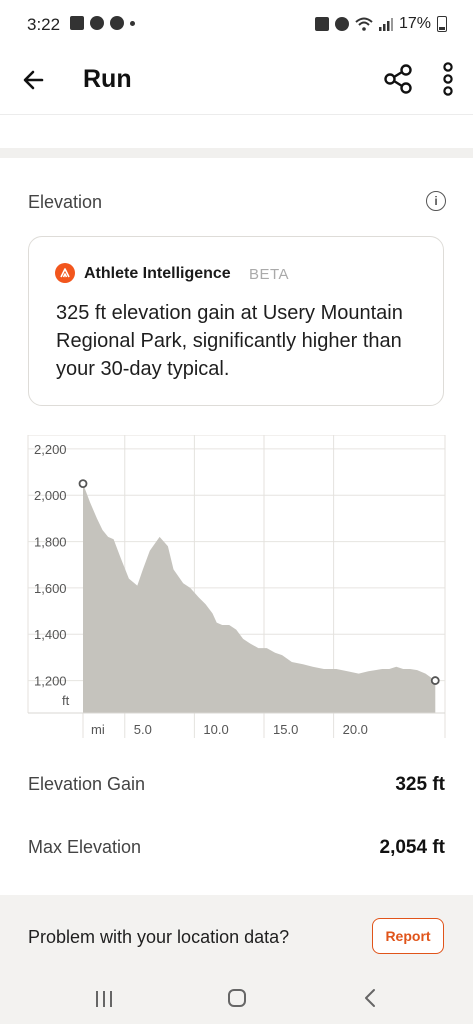  I want to click on gallery-icon, so click(77, 23).